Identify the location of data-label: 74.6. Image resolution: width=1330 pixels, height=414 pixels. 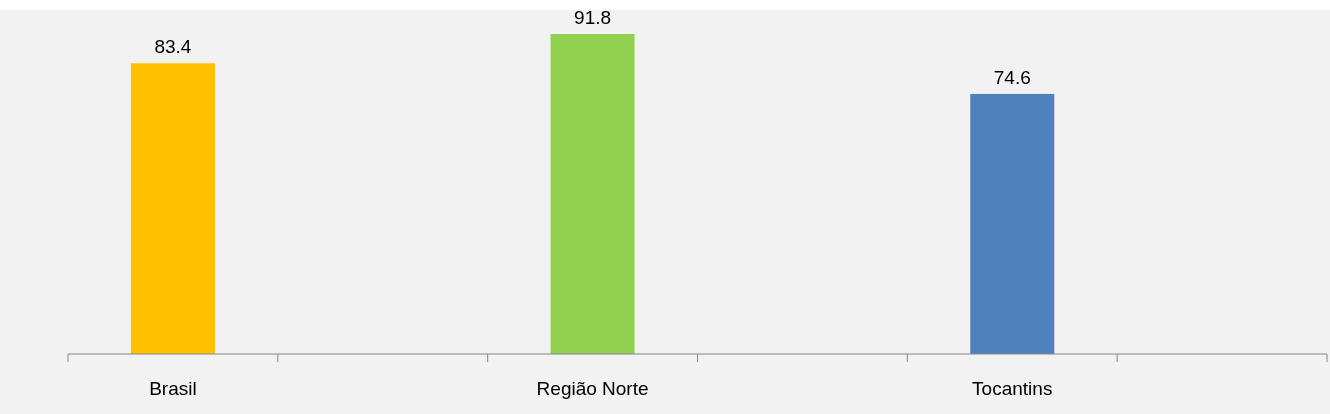
(1012, 77).